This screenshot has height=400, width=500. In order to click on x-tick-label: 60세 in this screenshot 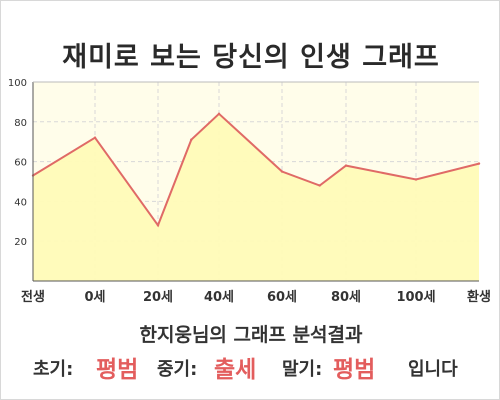, I will do `click(282, 297)`.